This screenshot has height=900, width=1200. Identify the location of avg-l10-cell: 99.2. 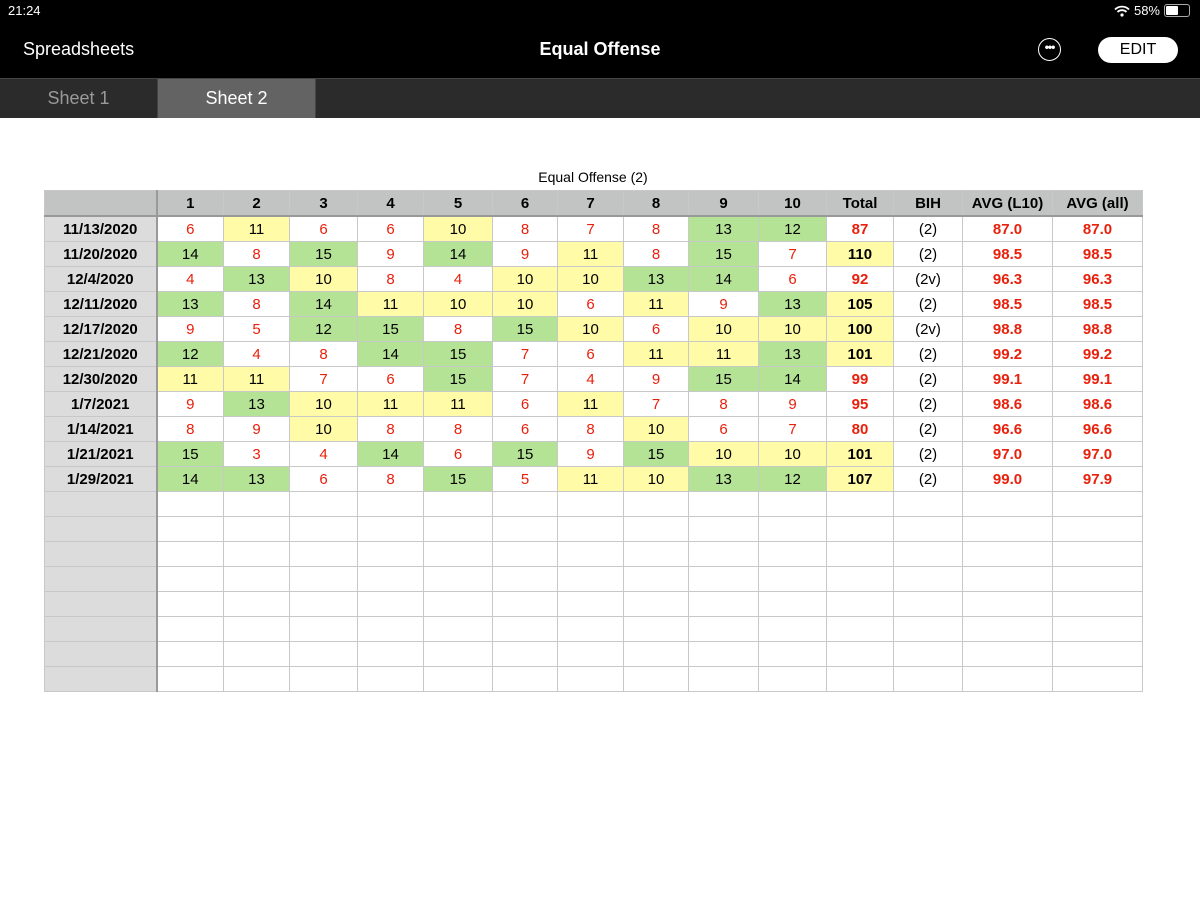
(1007, 354).